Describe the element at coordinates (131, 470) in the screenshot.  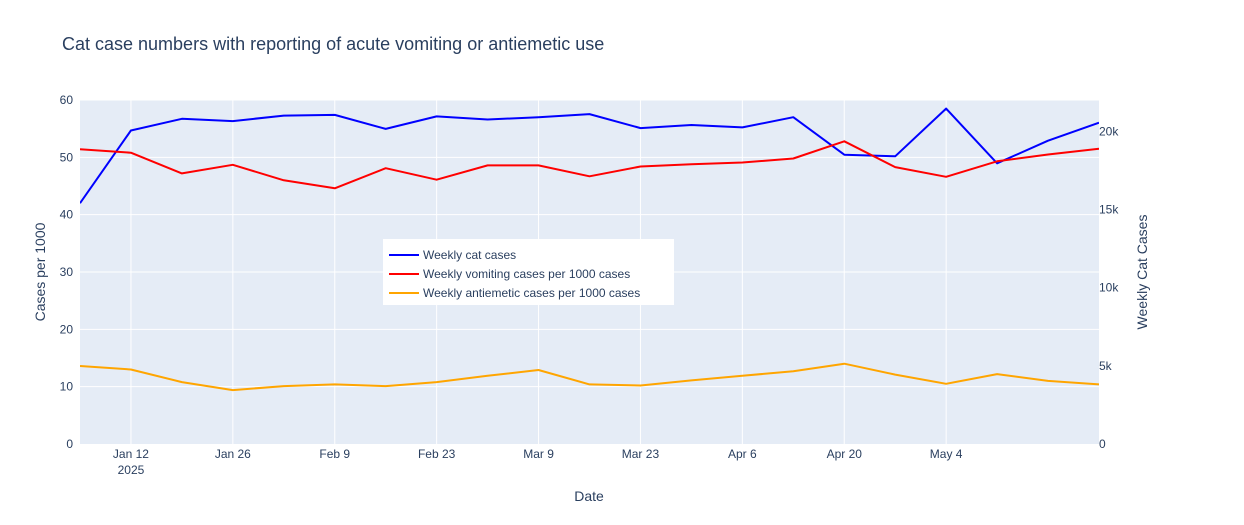
I see `x-tick-sublabel: 2025` at that location.